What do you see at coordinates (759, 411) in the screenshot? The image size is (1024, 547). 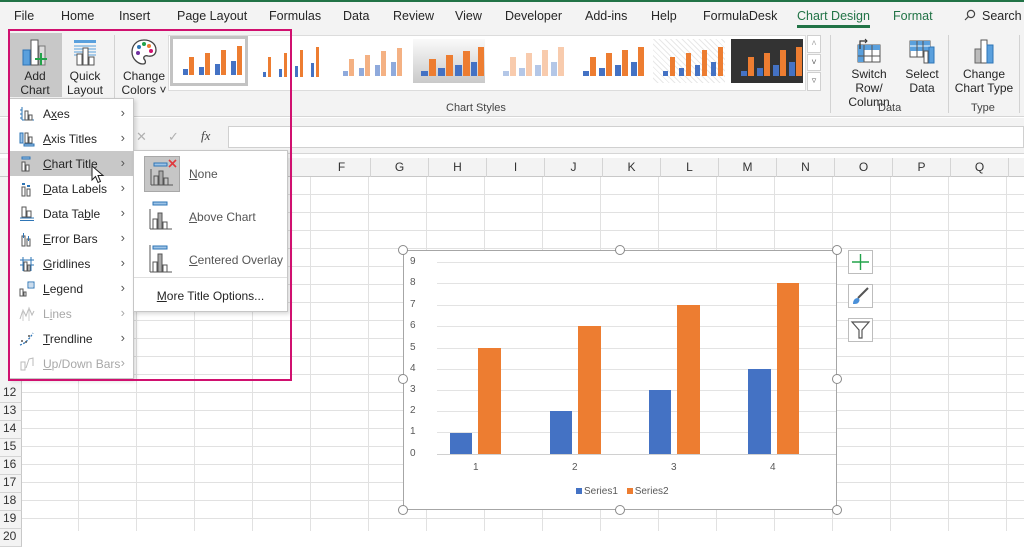 I see `bar-series1-cat4` at bounding box center [759, 411].